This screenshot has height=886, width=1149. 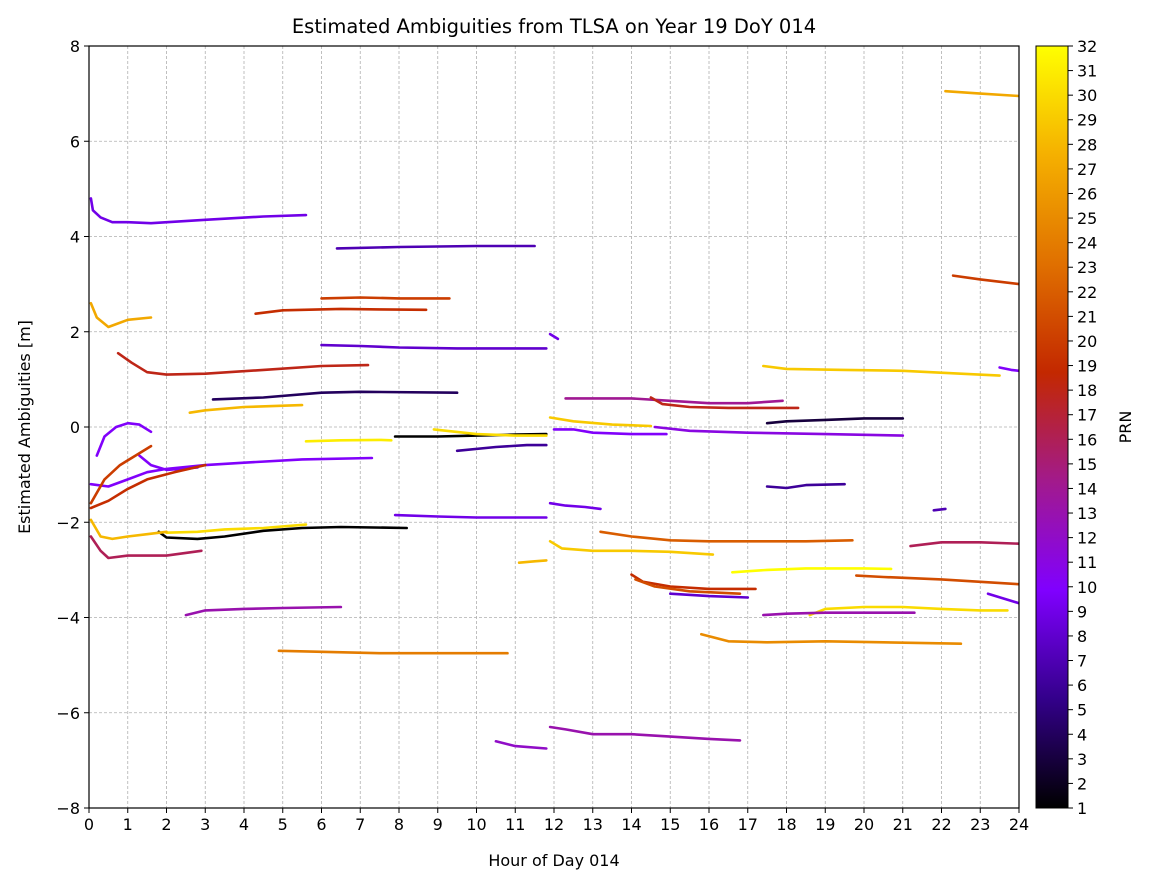 What do you see at coordinates (476, 824) in the screenshot?
I see `x-tick-label: 10` at bounding box center [476, 824].